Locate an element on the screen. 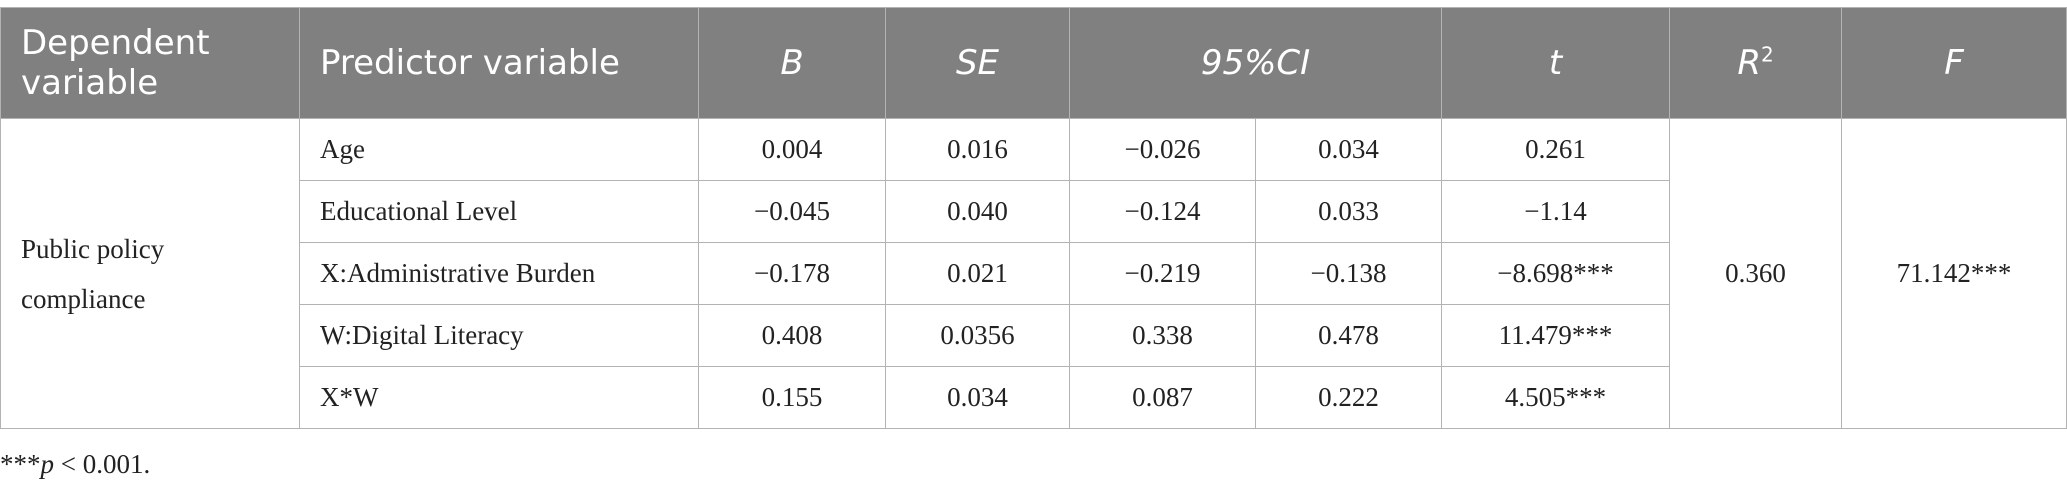 The width and height of the screenshot is (2067, 488). header-t: t is located at coordinates (1555, 63).